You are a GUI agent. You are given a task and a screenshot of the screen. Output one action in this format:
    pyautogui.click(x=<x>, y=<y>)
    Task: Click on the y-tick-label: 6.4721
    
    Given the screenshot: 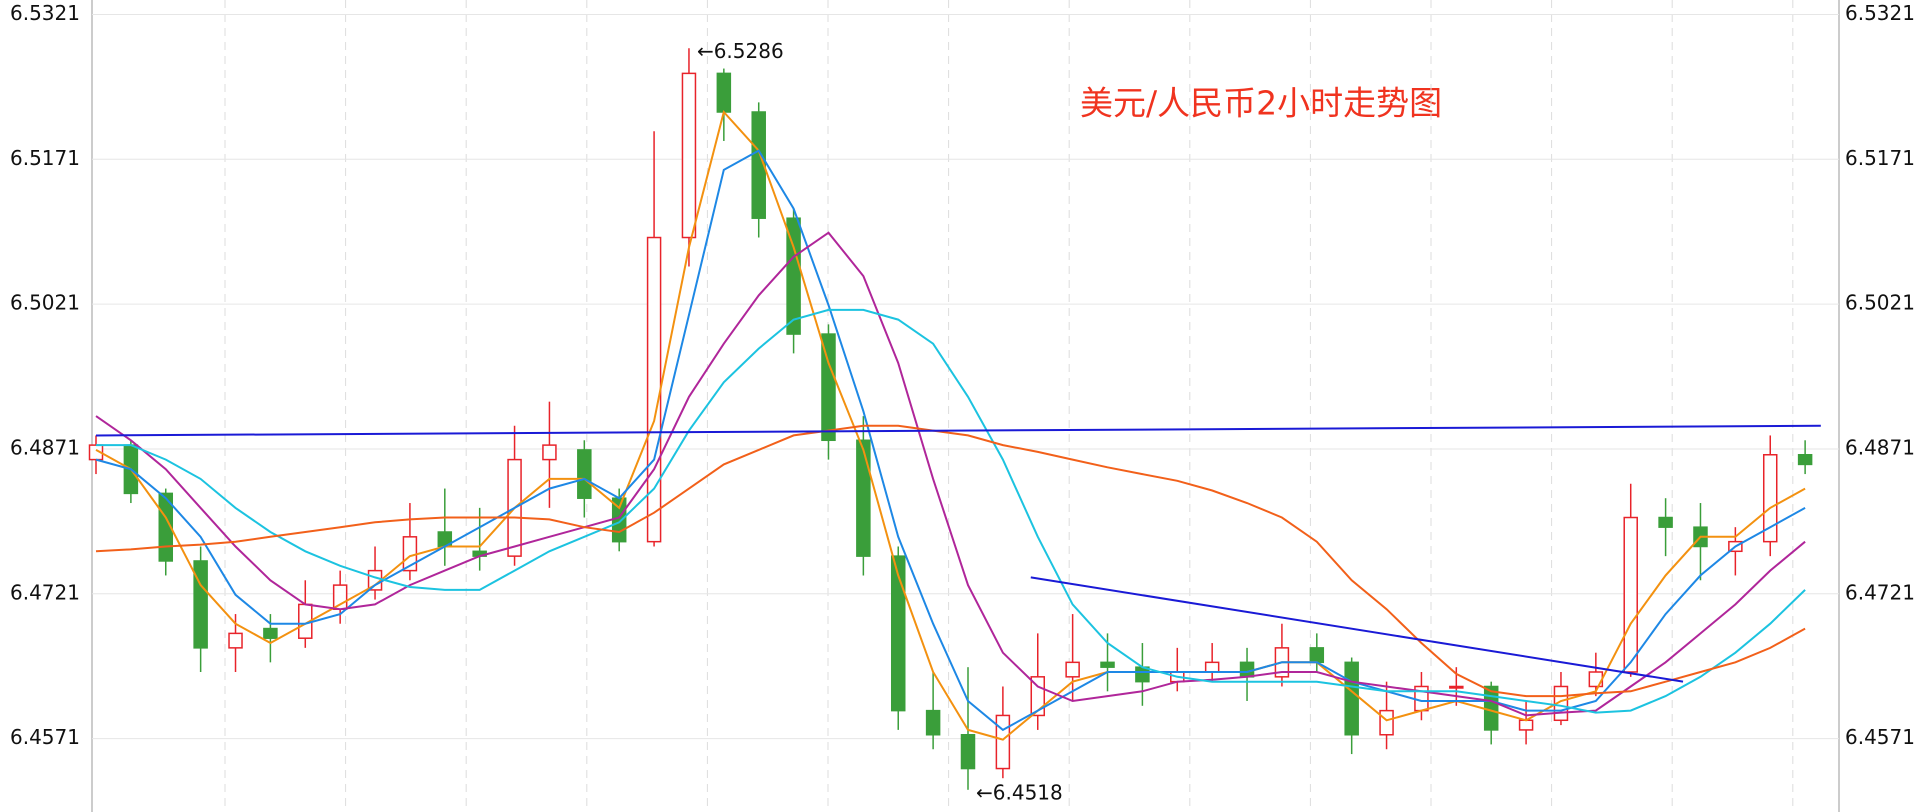 What is the action you would take?
    pyautogui.click(x=45, y=592)
    